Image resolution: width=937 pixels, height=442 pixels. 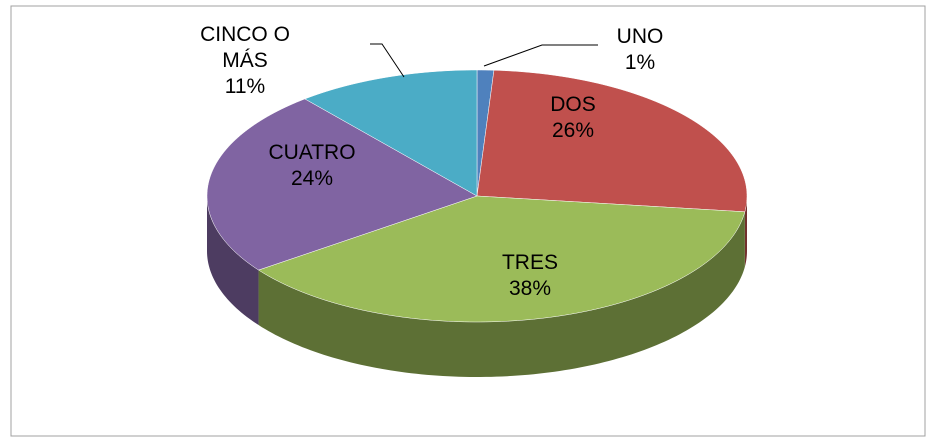 What do you see at coordinates (529, 262) in the screenshot?
I see `category-label: TRES` at bounding box center [529, 262].